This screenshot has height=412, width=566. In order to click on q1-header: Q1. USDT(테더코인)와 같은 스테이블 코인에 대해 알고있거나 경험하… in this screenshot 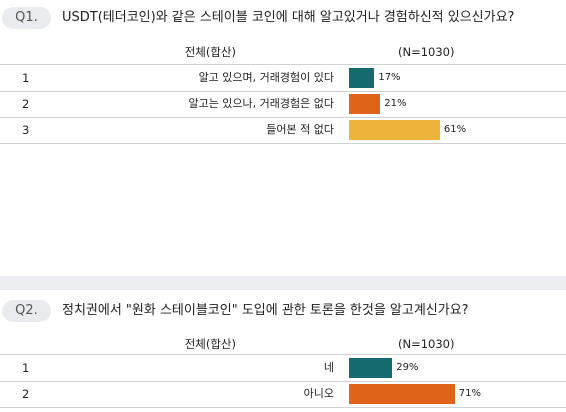, I will do `click(283, 18)`.